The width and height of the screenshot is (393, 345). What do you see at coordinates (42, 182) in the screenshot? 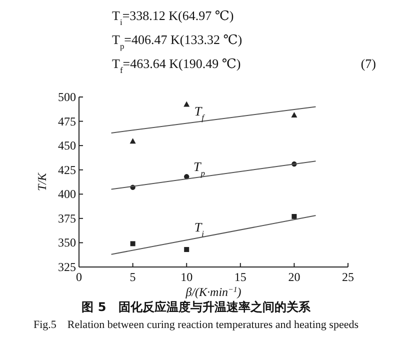
I see `y-axis-title: T/K` at bounding box center [42, 182].